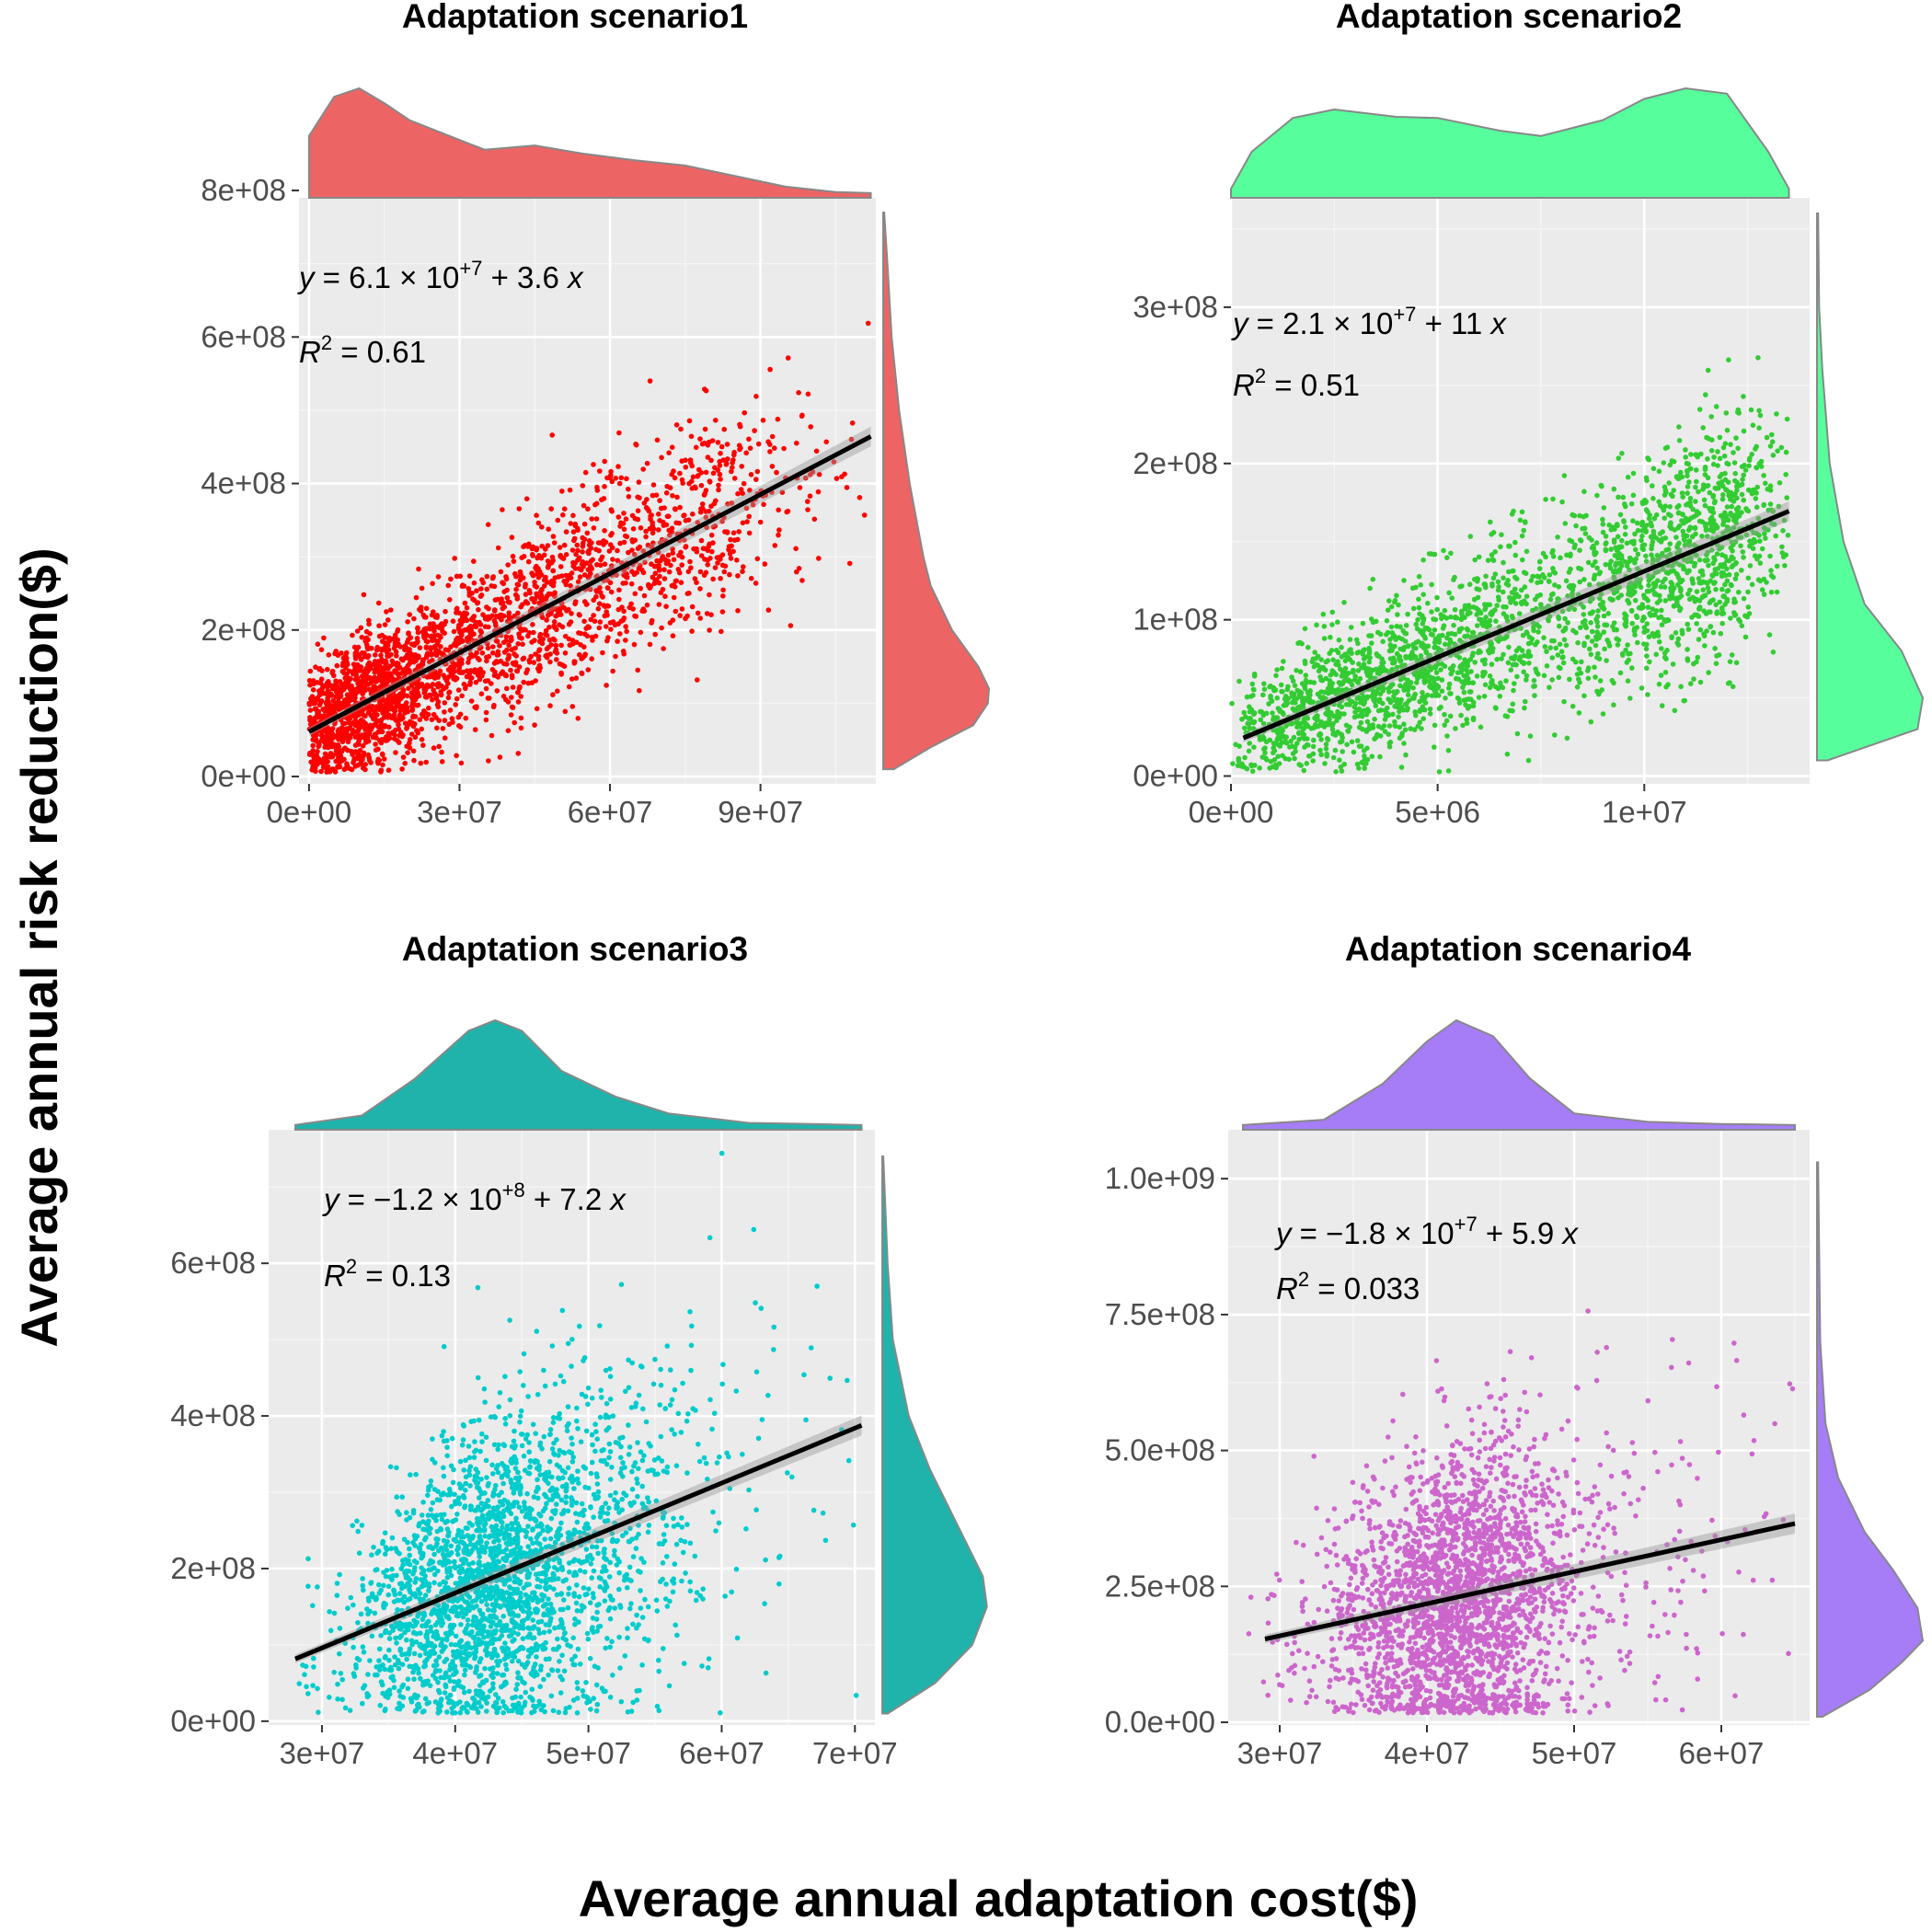 The image size is (1932, 1932). What do you see at coordinates (39, 947) in the screenshot?
I see `y-axis-title: Average annual risk reduction($)` at bounding box center [39, 947].